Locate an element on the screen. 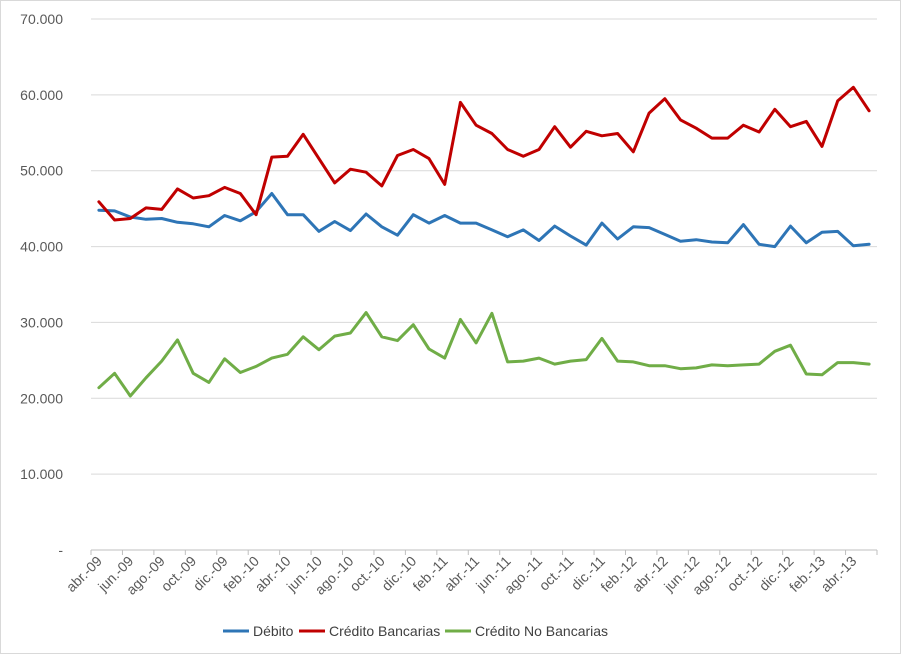 The image size is (901, 654). y-tick-label: 50.000 is located at coordinates (41, 171).